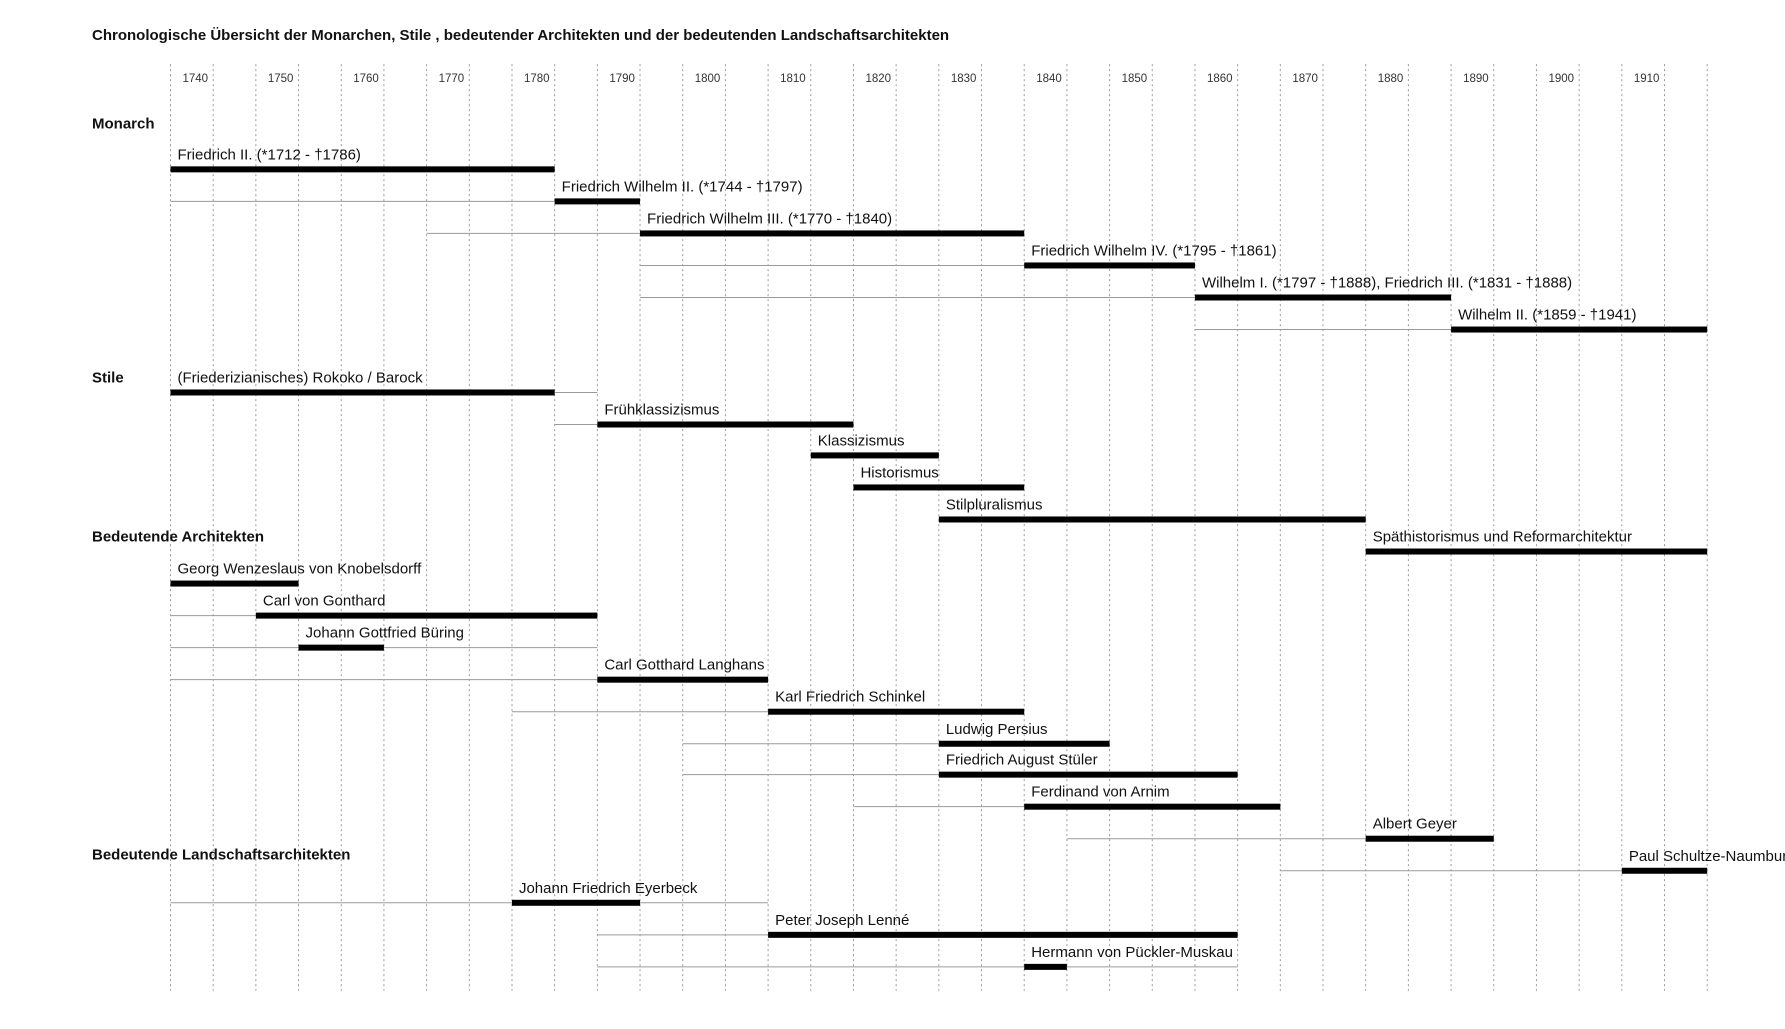  Describe the element at coordinates (1049, 79) in the screenshot. I see `x-tick-label: 1840` at that location.